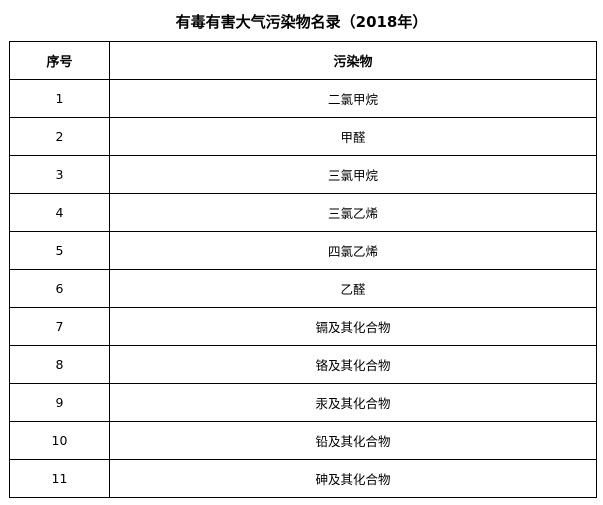 This screenshot has height=505, width=603. I want to click on row-pollutant: 三氯乙烯, so click(353, 212).